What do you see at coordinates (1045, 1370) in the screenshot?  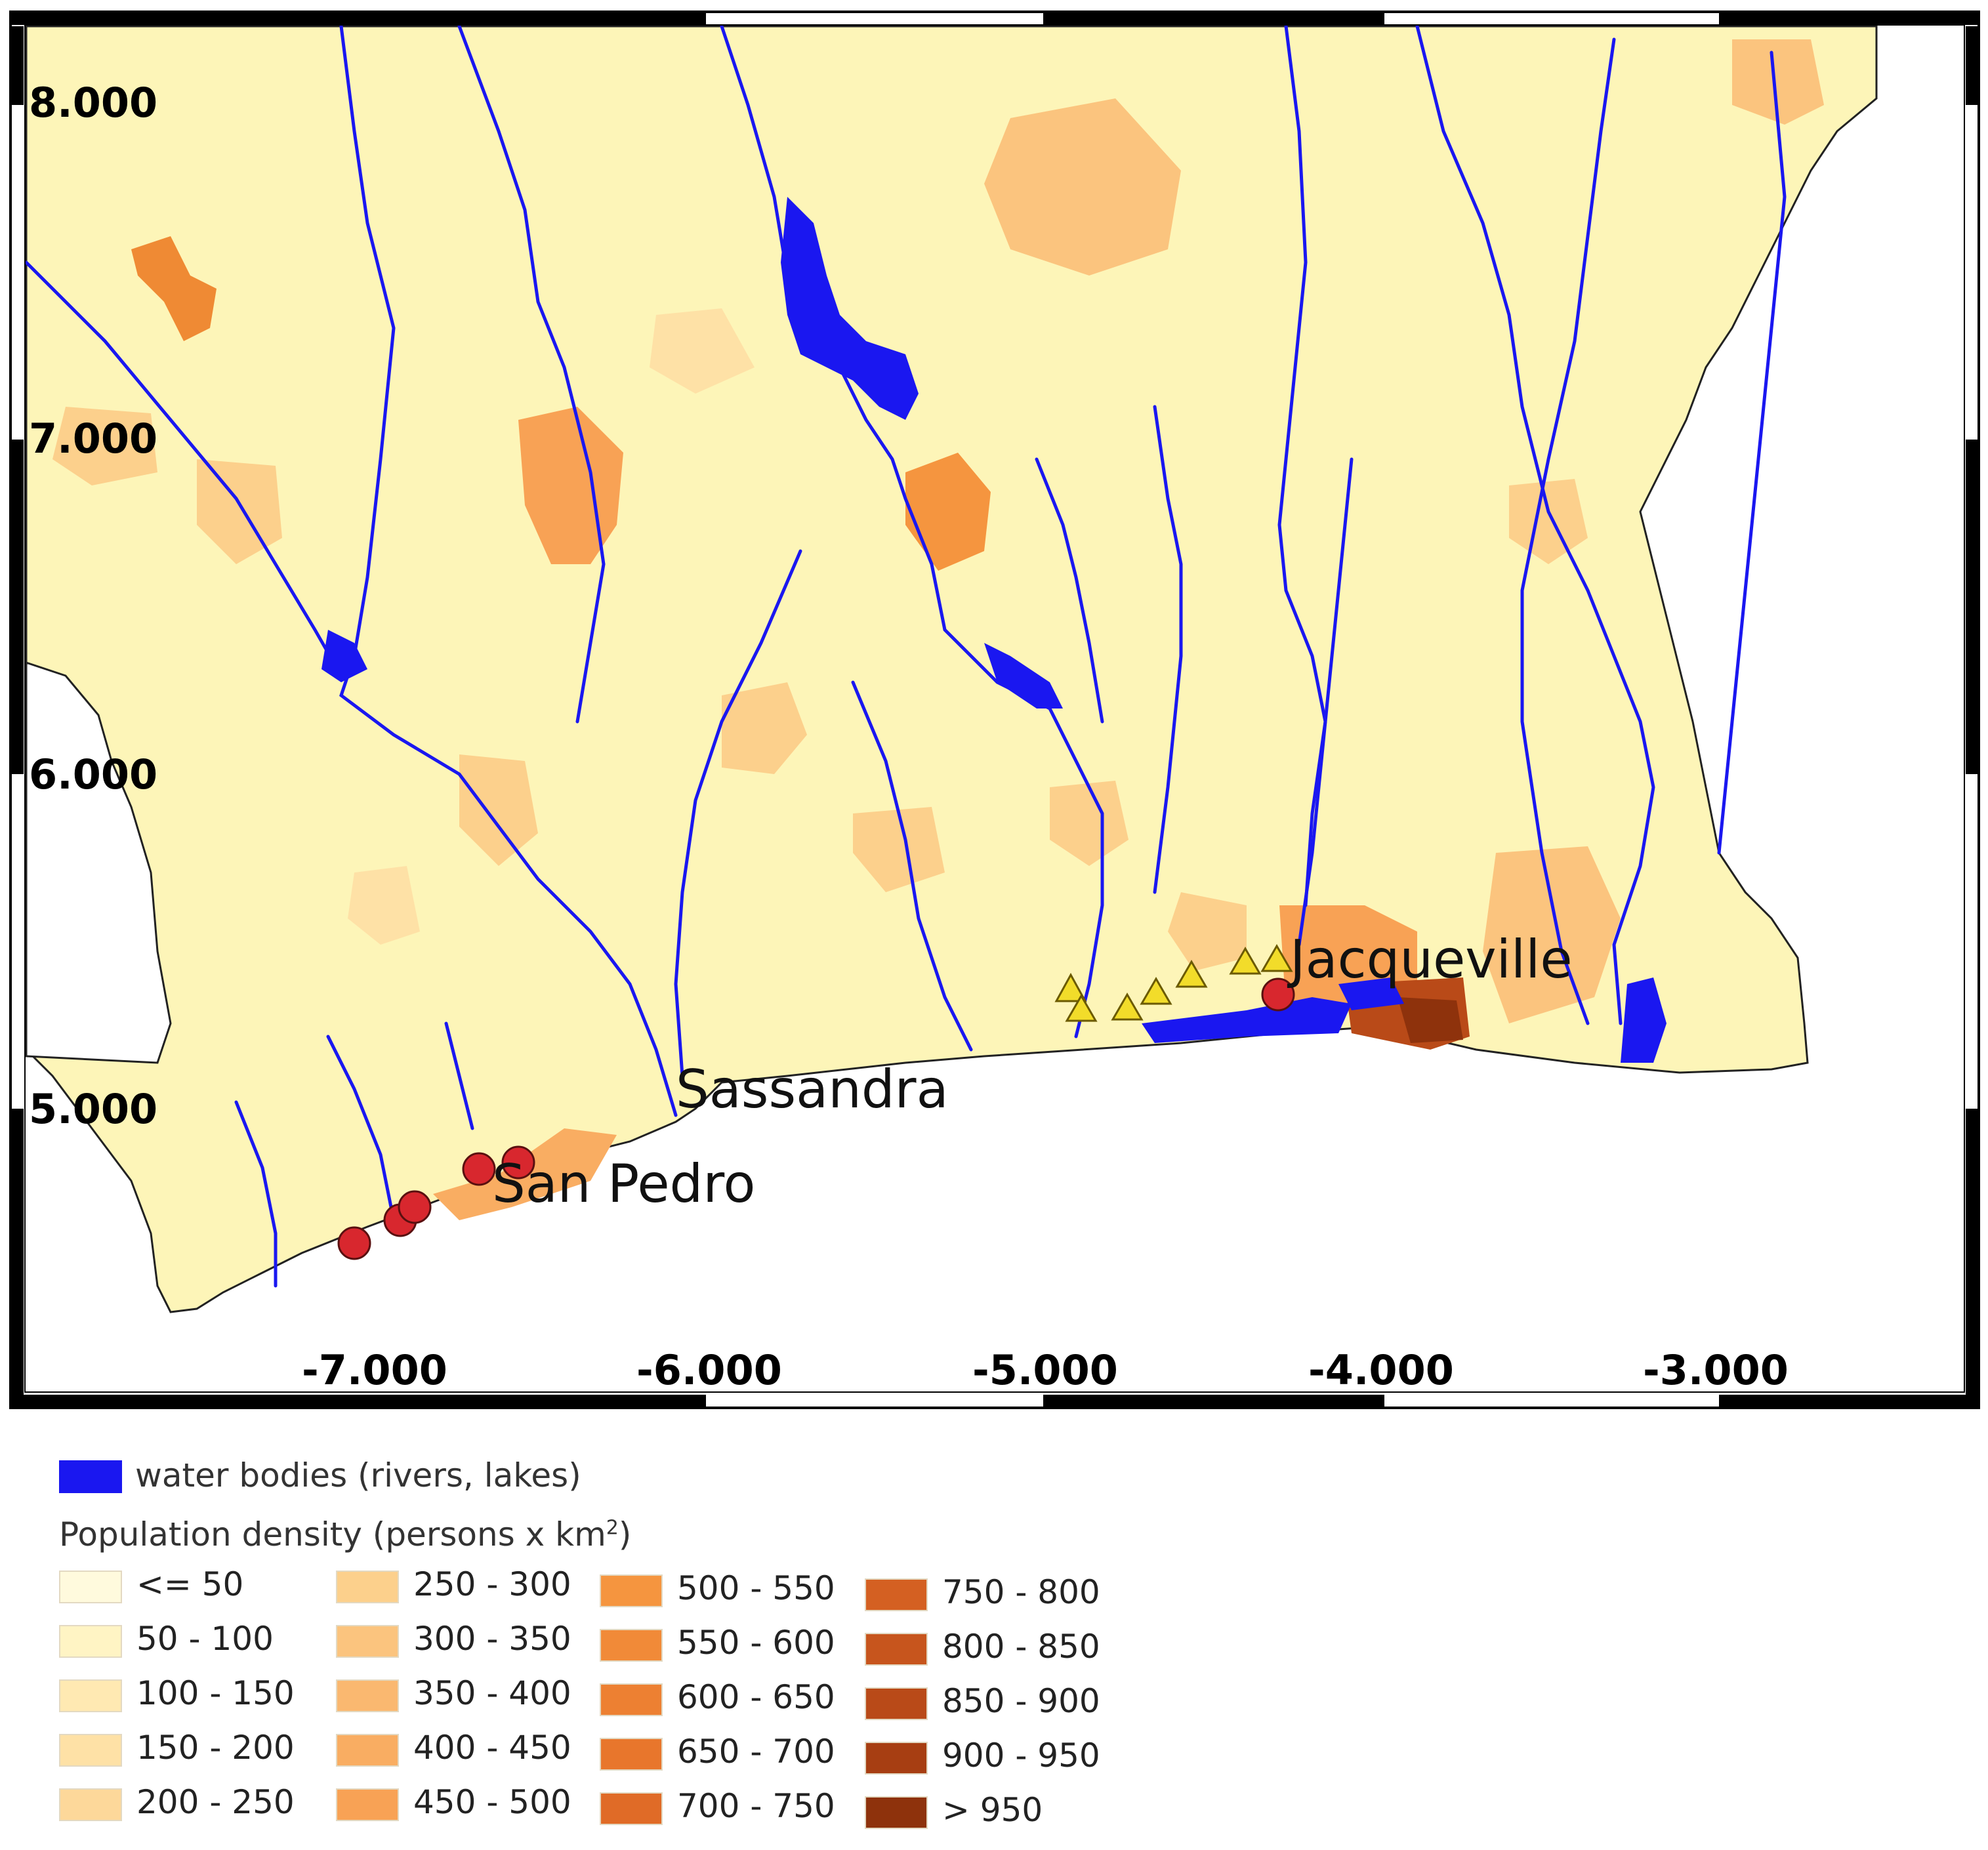 I see `x-tick-label: -5.000` at bounding box center [1045, 1370].